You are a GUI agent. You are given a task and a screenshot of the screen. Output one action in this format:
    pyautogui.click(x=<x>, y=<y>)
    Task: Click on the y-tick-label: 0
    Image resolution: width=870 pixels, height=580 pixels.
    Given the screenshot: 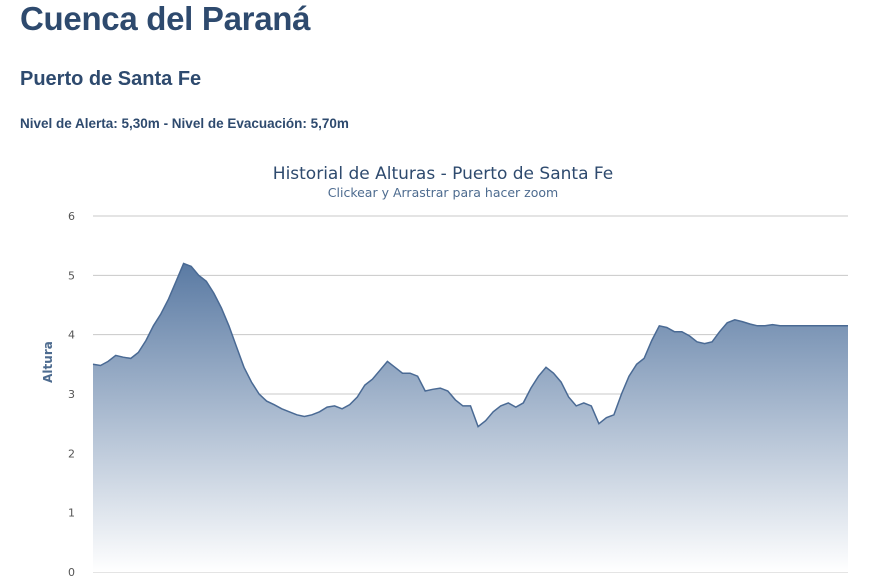 What is the action you would take?
    pyautogui.click(x=71, y=572)
    